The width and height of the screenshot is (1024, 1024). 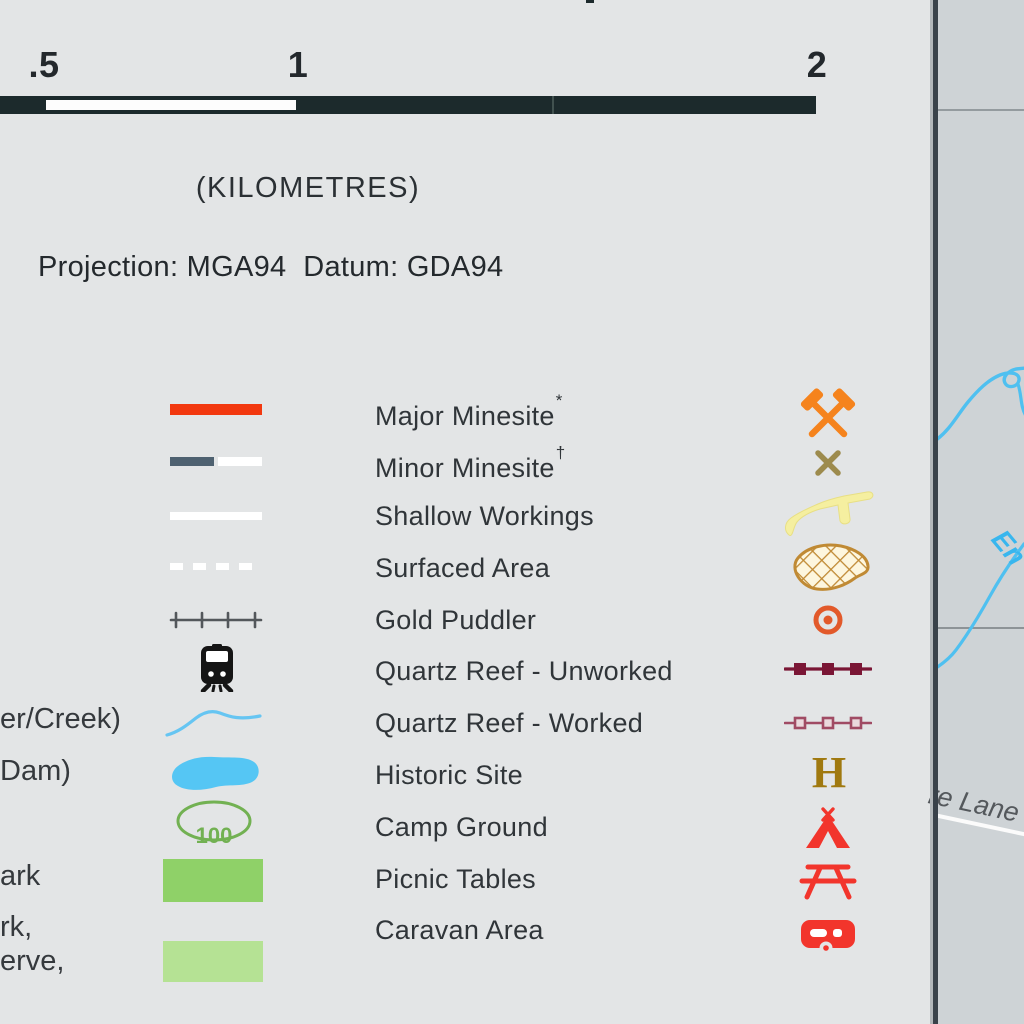 I want to click on legend-label-surfaced-area: Surfaced Area, so click(x=463, y=568).